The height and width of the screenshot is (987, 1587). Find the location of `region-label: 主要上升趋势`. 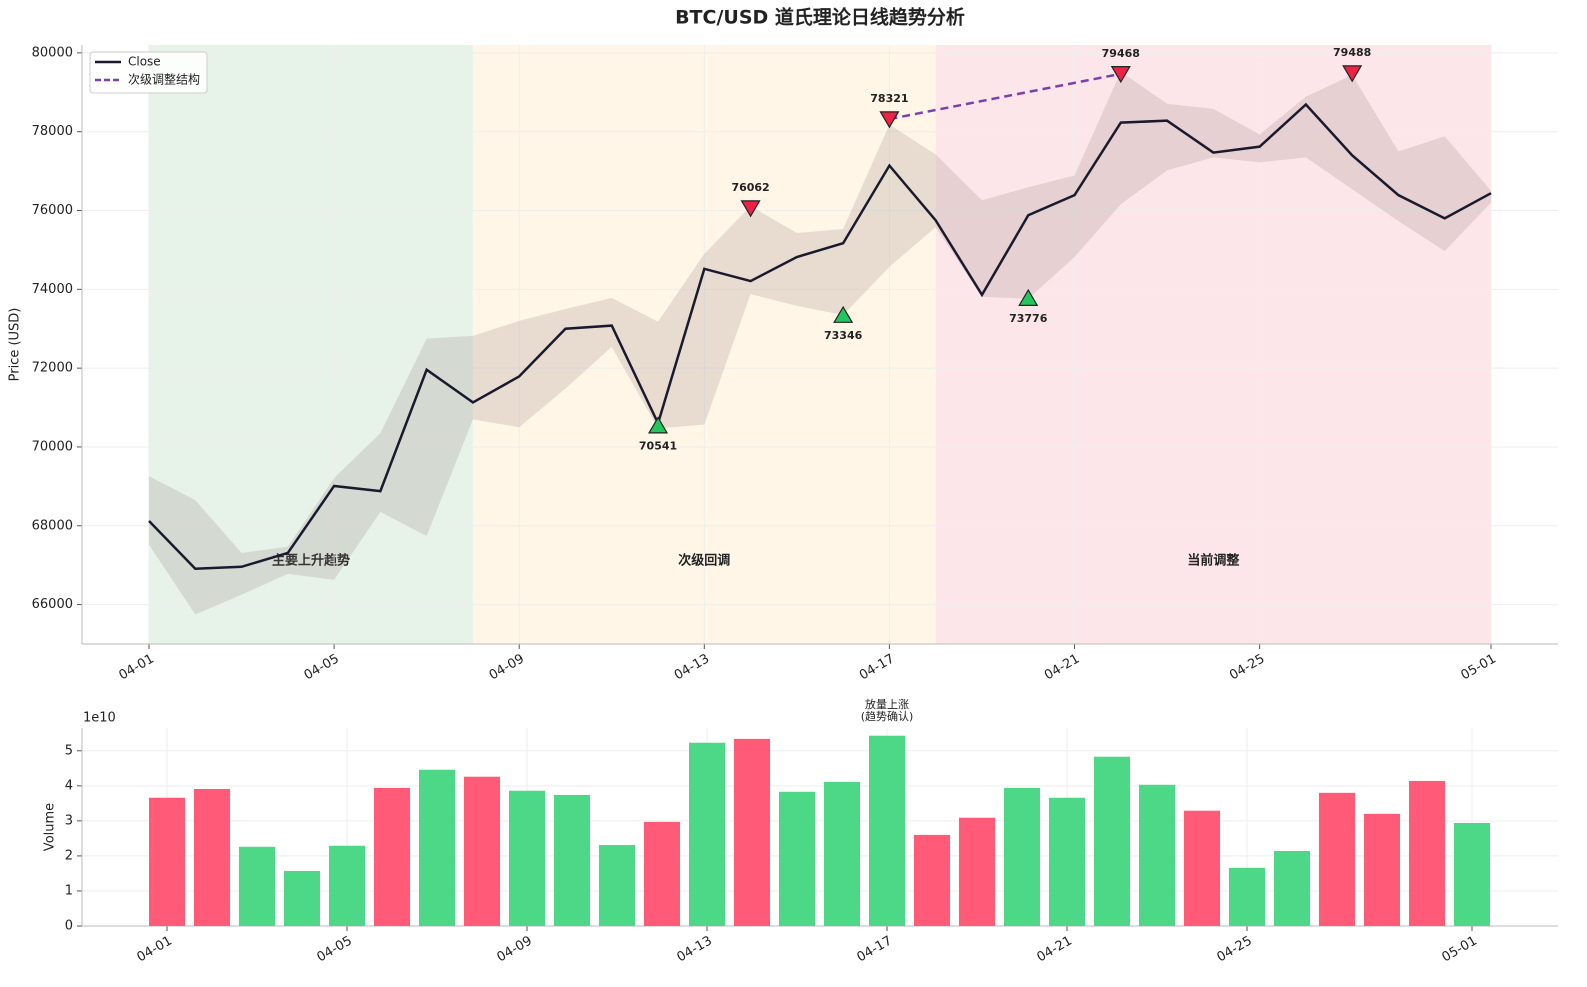

region-label: 主要上升趋势 is located at coordinates (311, 561).